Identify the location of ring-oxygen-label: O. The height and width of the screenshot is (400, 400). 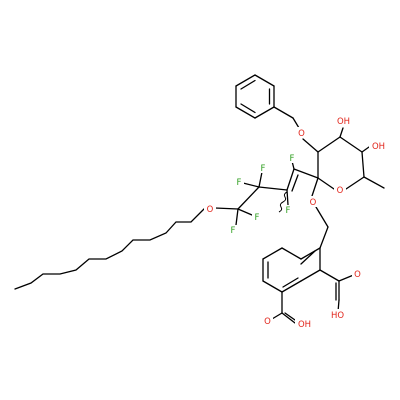
(340, 191).